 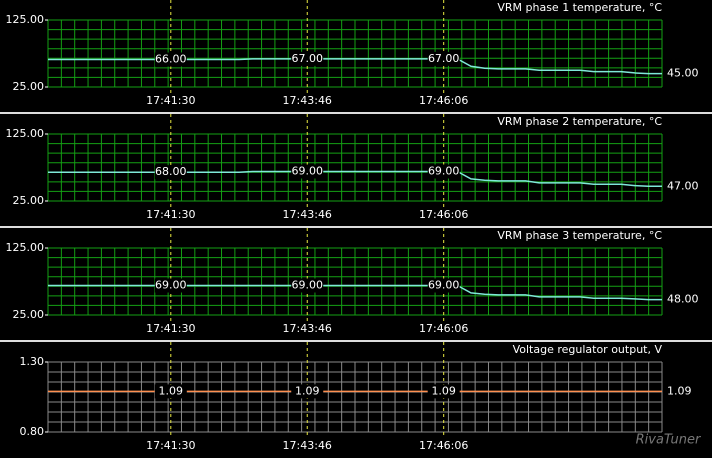 I want to click on current-value-label: 1.09, so click(x=679, y=390).